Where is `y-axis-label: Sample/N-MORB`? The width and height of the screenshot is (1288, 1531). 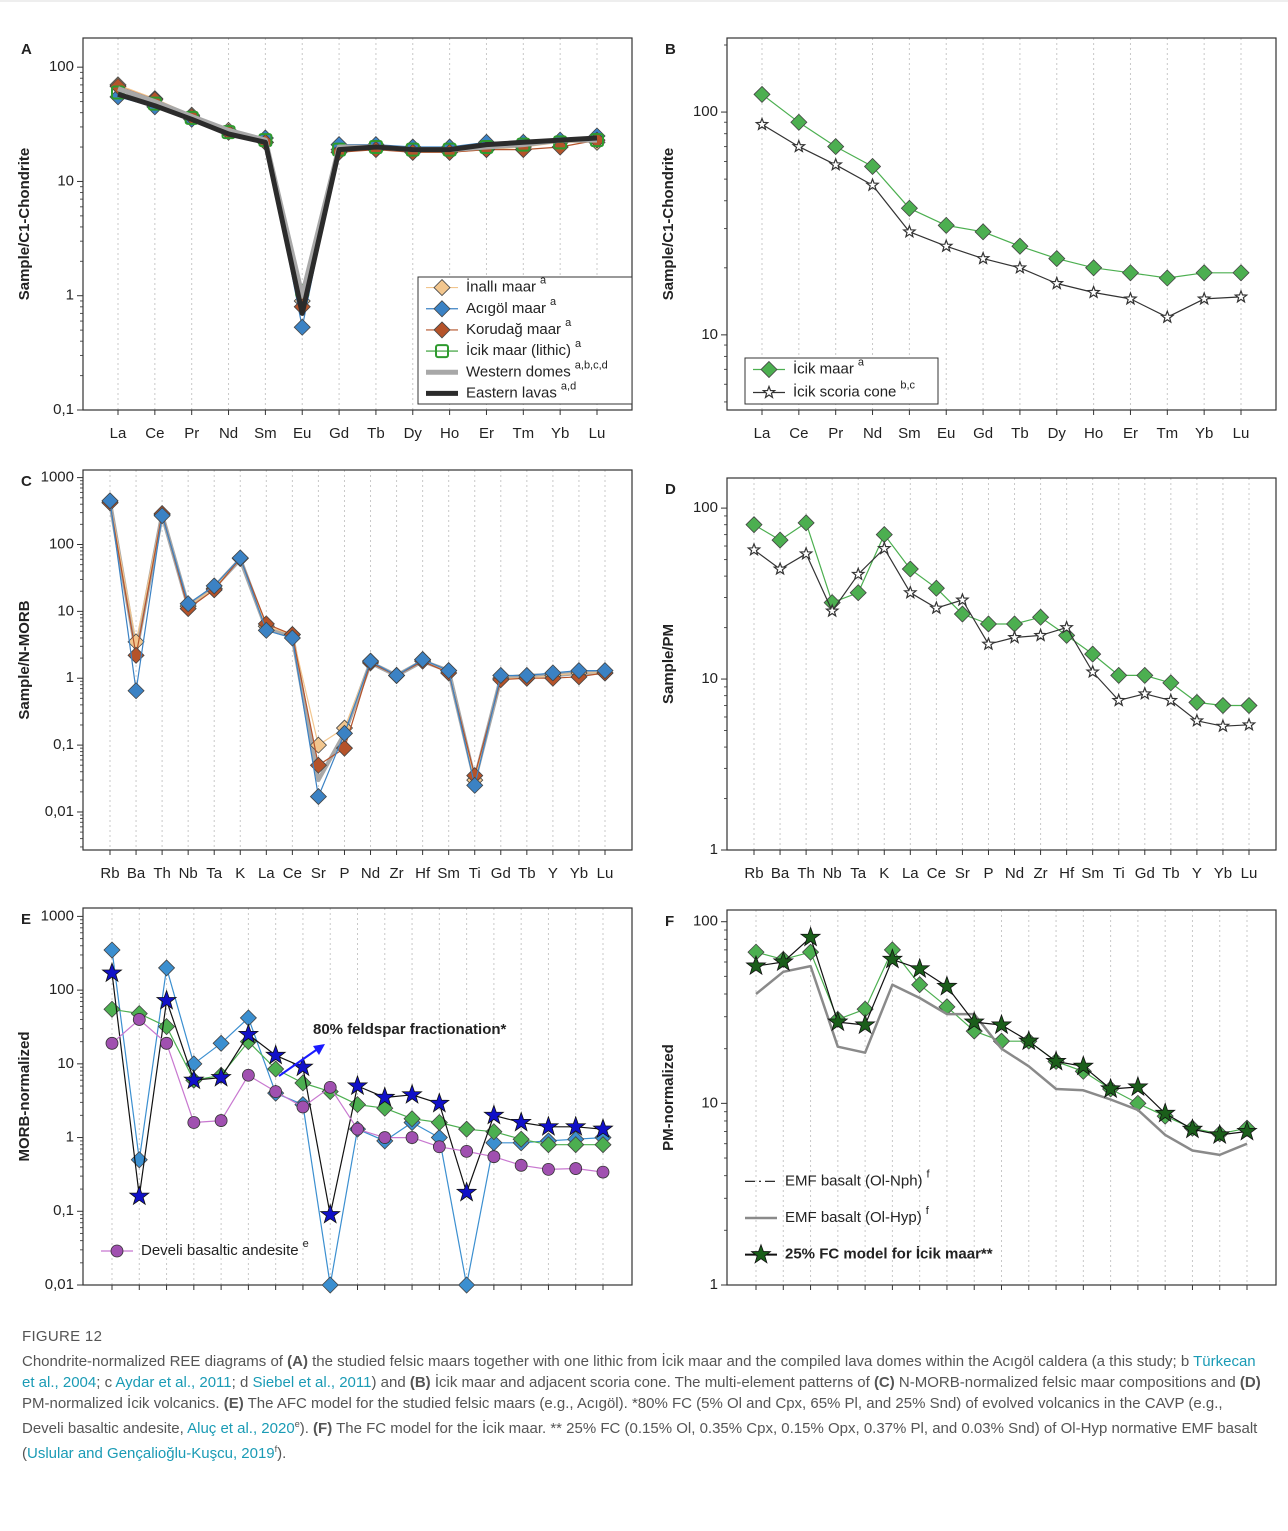
y-axis-label: Sample/N-MORB is located at coordinates (24, 659).